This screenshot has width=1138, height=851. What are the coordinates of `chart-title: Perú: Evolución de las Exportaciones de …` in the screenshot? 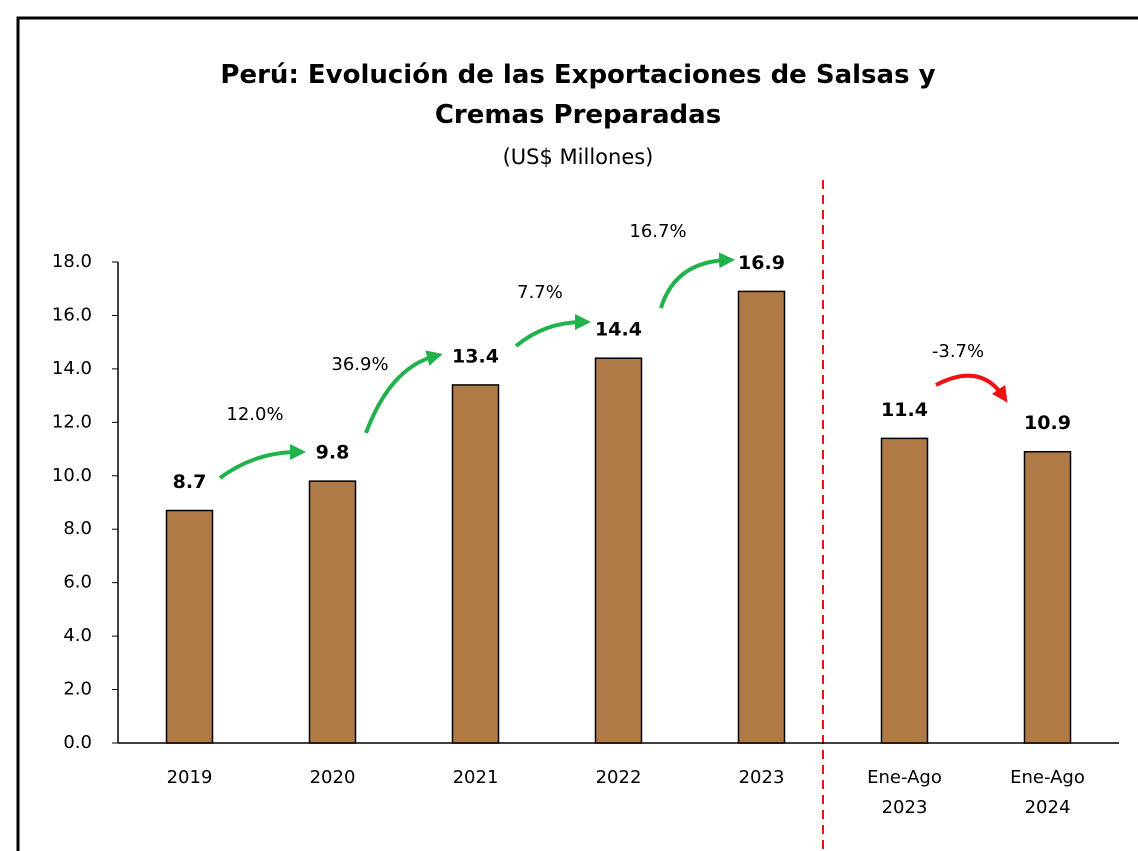 It's located at (577, 95).